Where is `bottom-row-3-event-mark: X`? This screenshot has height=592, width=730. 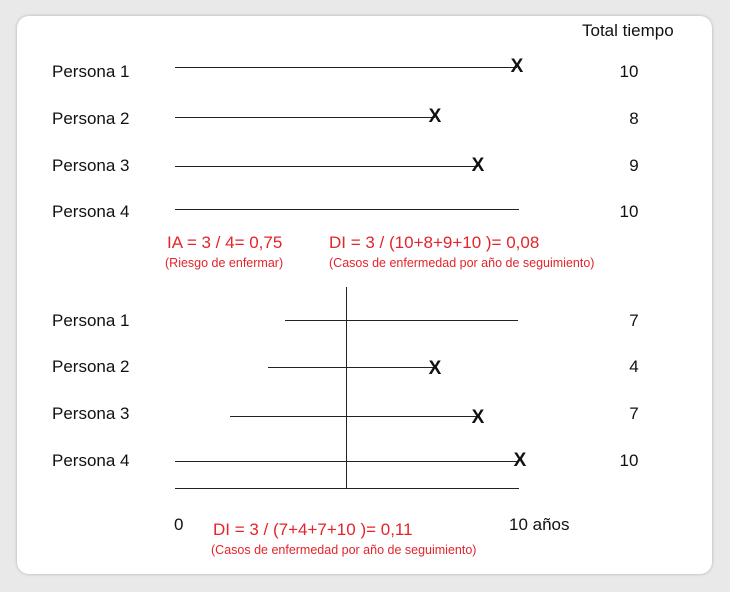
bottom-row-3-event-mark: X is located at coordinates (478, 417).